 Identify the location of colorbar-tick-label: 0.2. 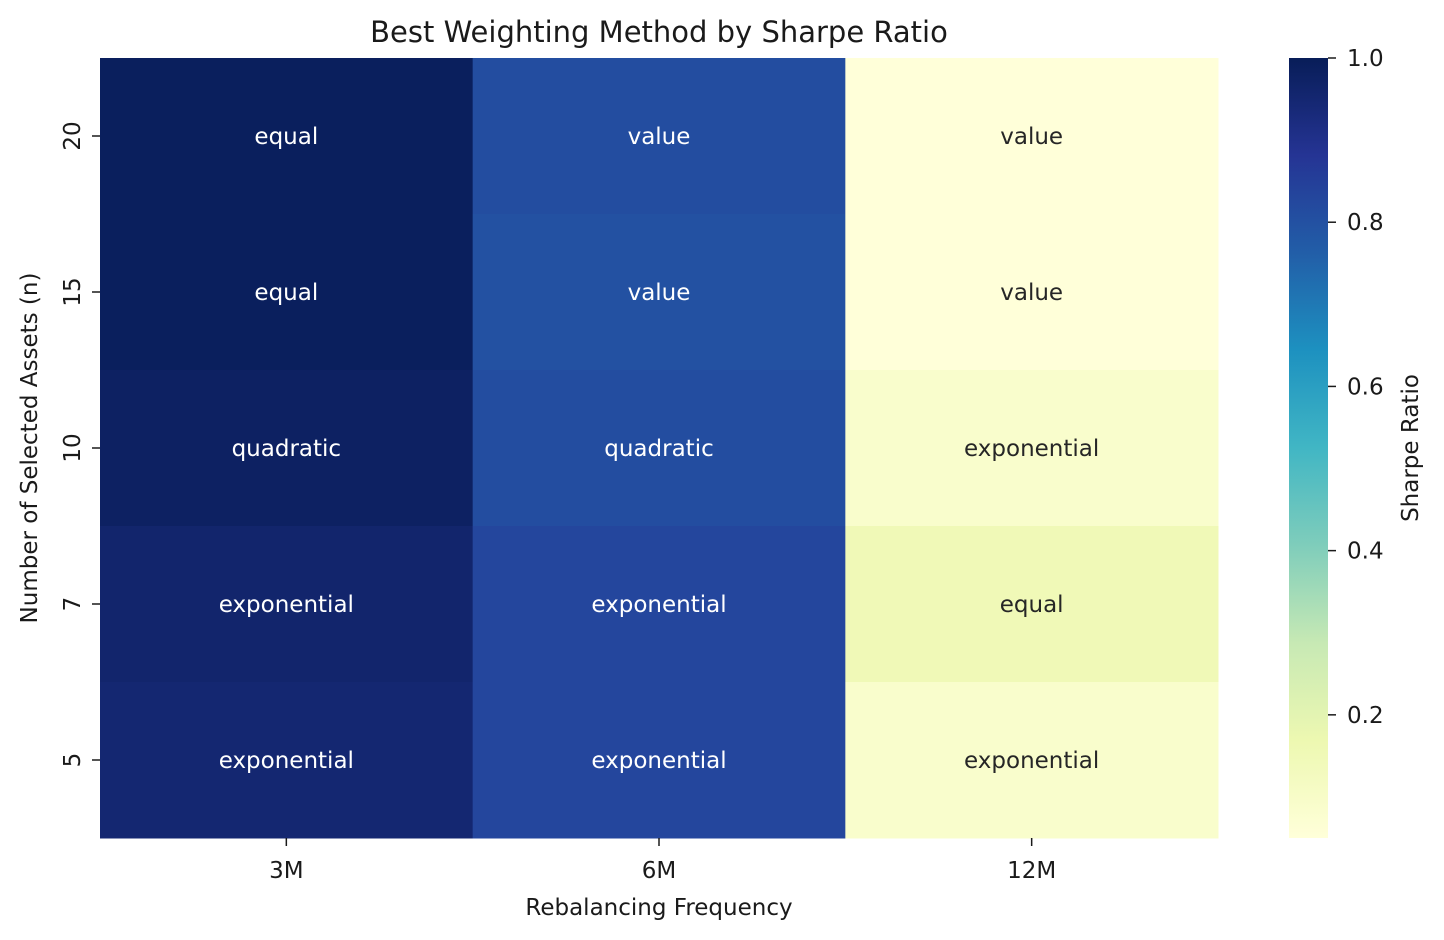
(1365, 716).